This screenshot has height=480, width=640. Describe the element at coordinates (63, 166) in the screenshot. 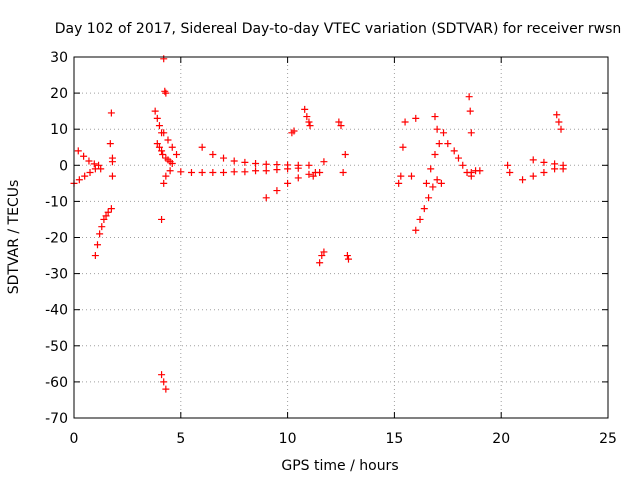

I see `y-tick-label: 0` at that location.